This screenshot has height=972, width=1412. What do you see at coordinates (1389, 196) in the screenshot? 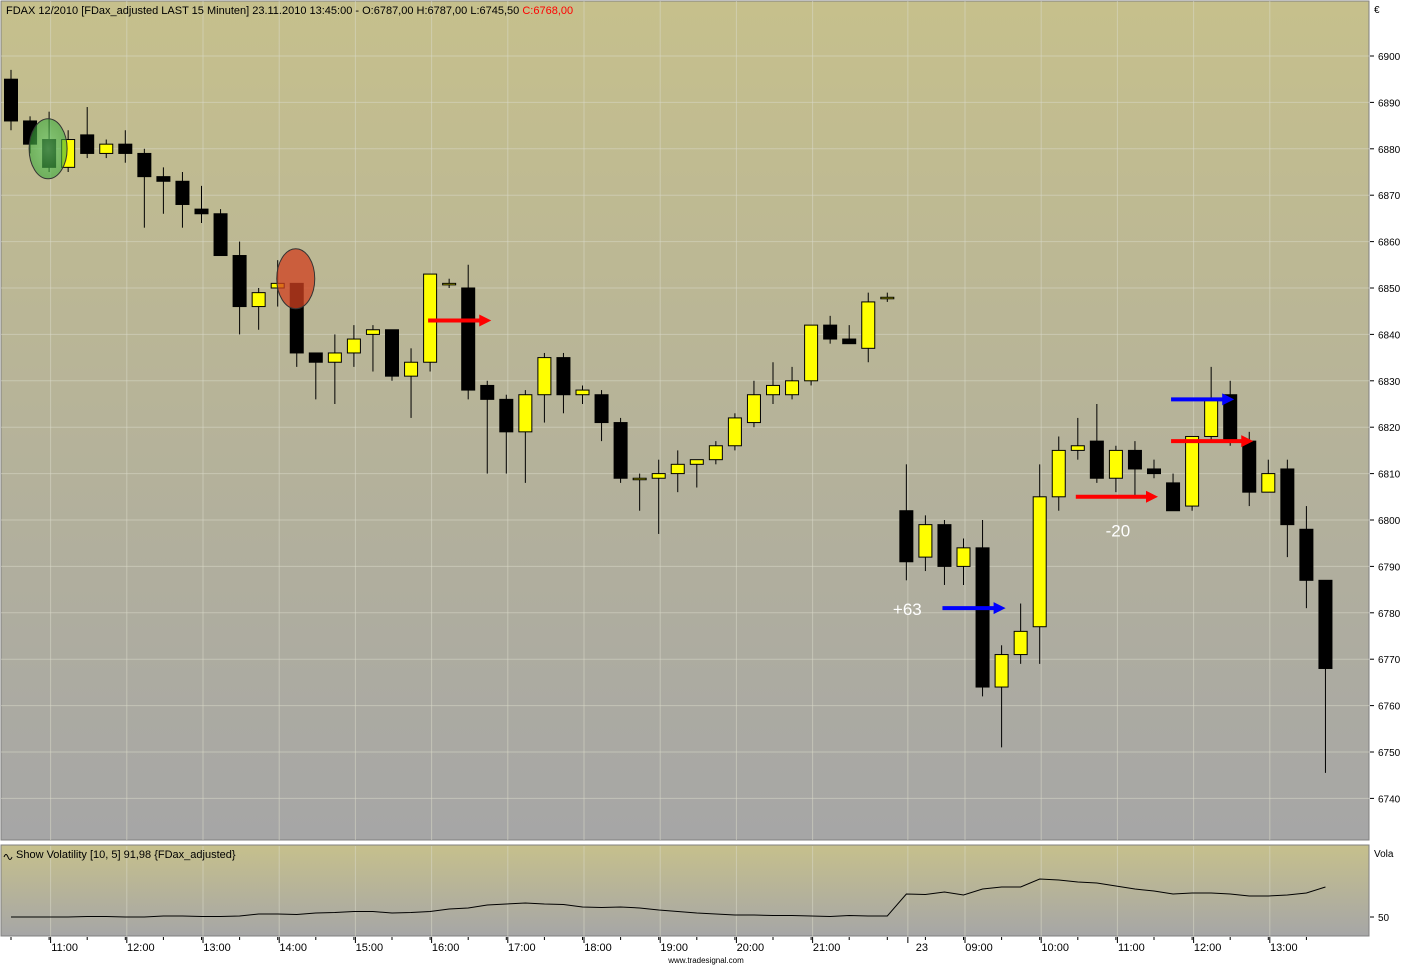
I see `price-tick-label: 6870` at bounding box center [1389, 196].